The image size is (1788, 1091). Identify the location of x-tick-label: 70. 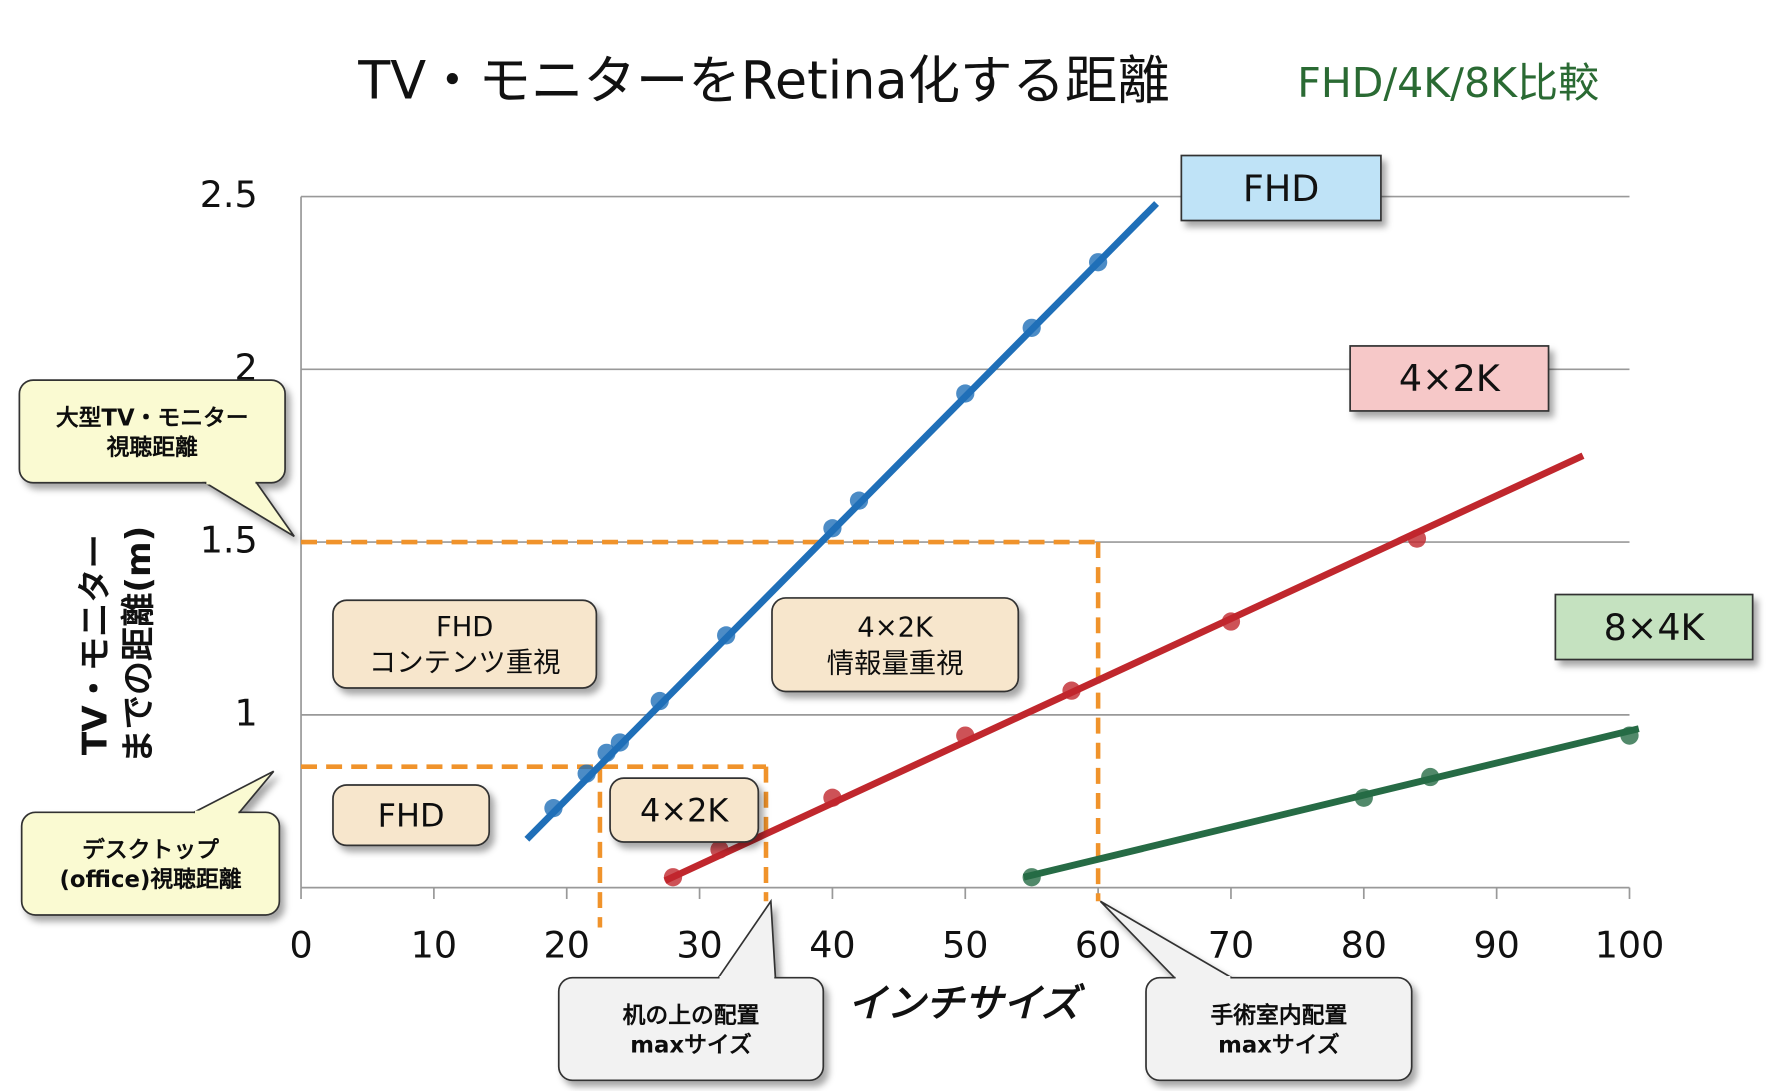
(1231, 944).